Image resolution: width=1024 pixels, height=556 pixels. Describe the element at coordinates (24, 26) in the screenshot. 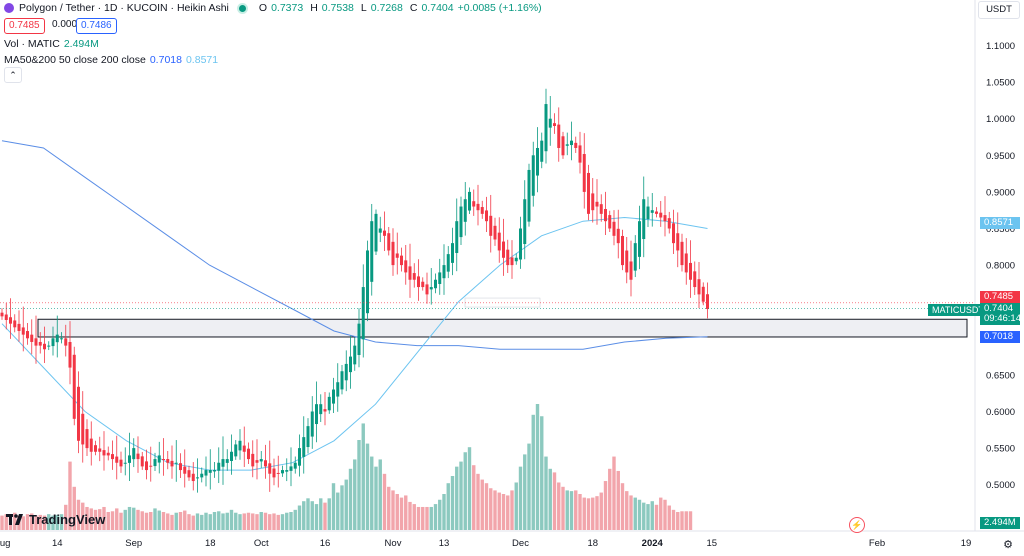

I see `sell-price-button: 0.7485` at that location.